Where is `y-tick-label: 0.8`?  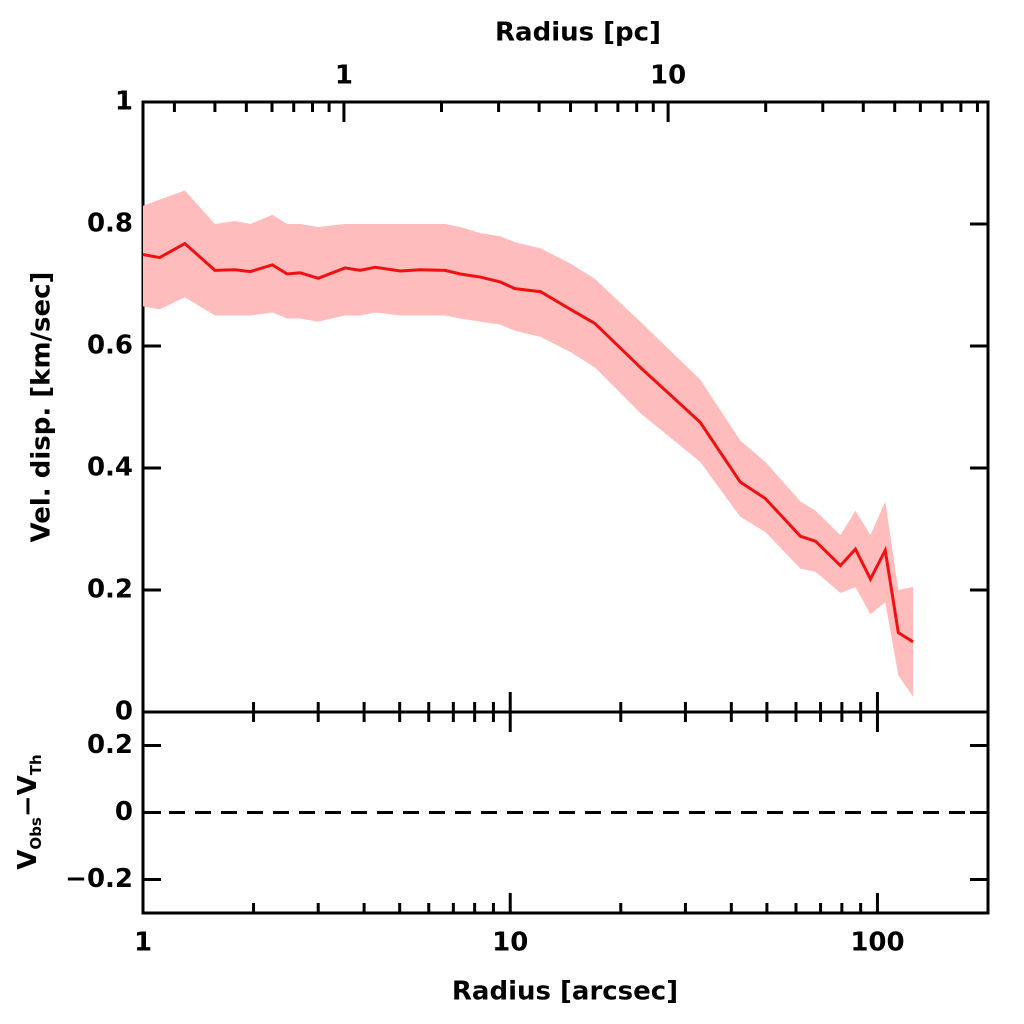
y-tick-label: 0.8 is located at coordinates (110, 224).